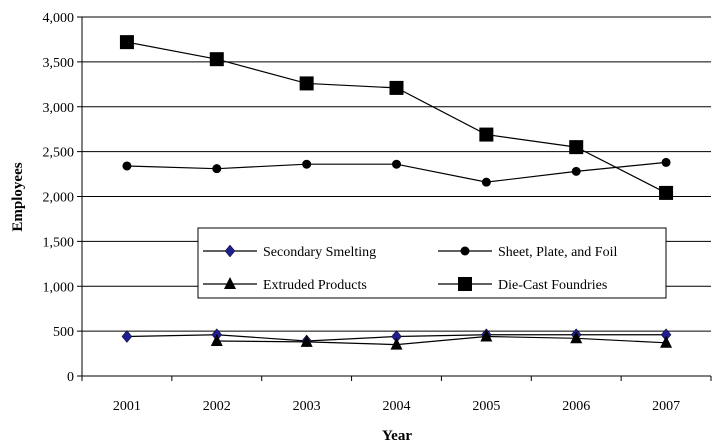 This screenshot has width=721, height=444. What do you see at coordinates (59, 63) in the screenshot?
I see `y-tick-label: 3,500` at bounding box center [59, 63].